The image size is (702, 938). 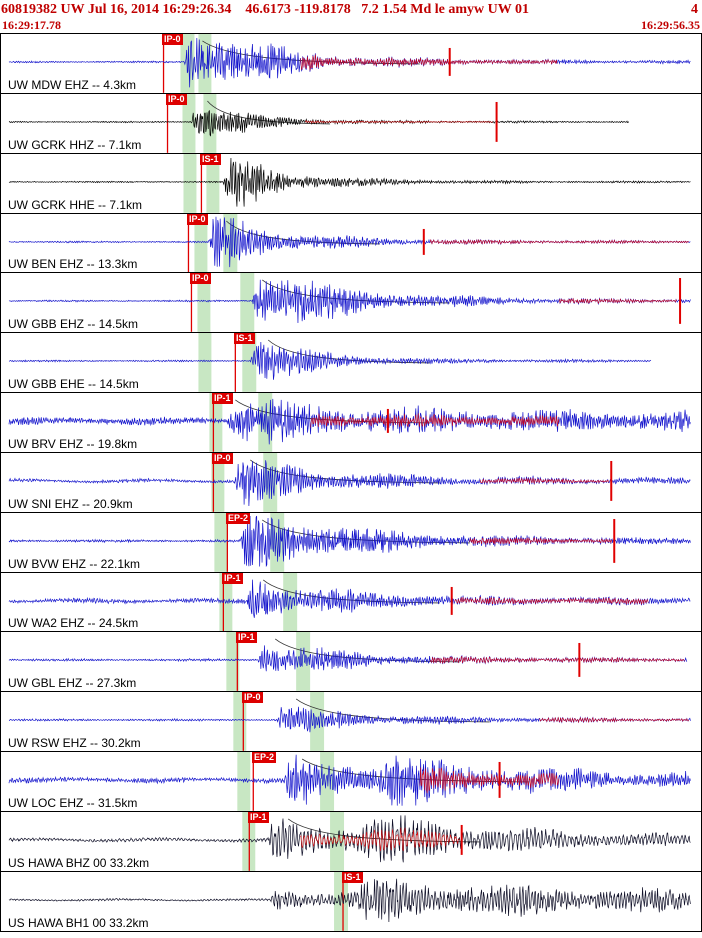 What do you see at coordinates (79, 862) in the screenshot?
I see `trace-label: US HAWA BHZ 00 33.2km` at bounding box center [79, 862].